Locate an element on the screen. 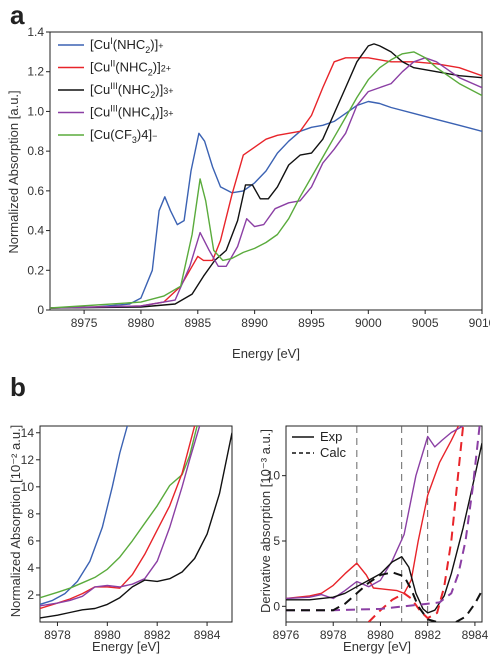 This screenshot has height=661, width=490. series-group-b-left is located at coordinates (136, 522).